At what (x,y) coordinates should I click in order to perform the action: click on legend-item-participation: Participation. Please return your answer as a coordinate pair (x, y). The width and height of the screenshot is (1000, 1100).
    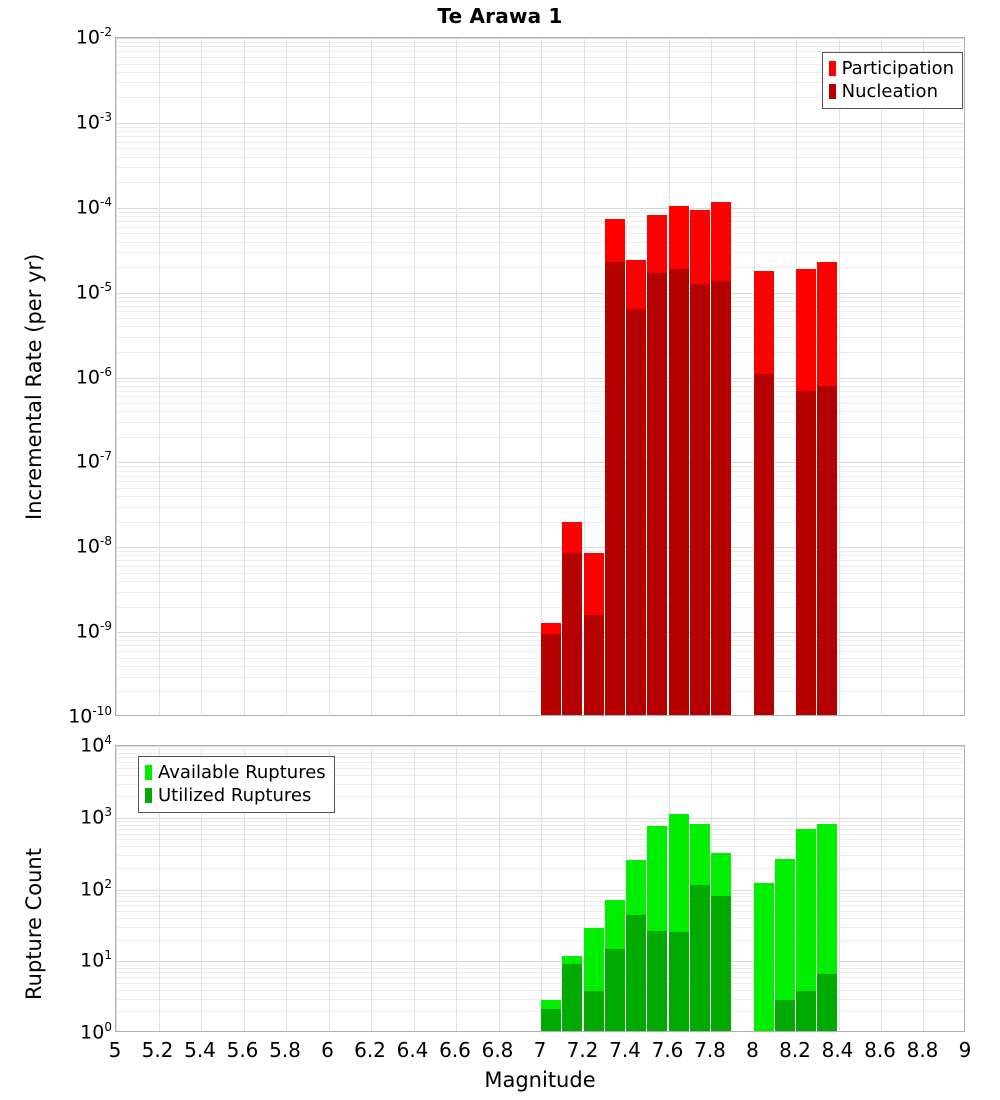
    Looking at the image, I should click on (891, 68).